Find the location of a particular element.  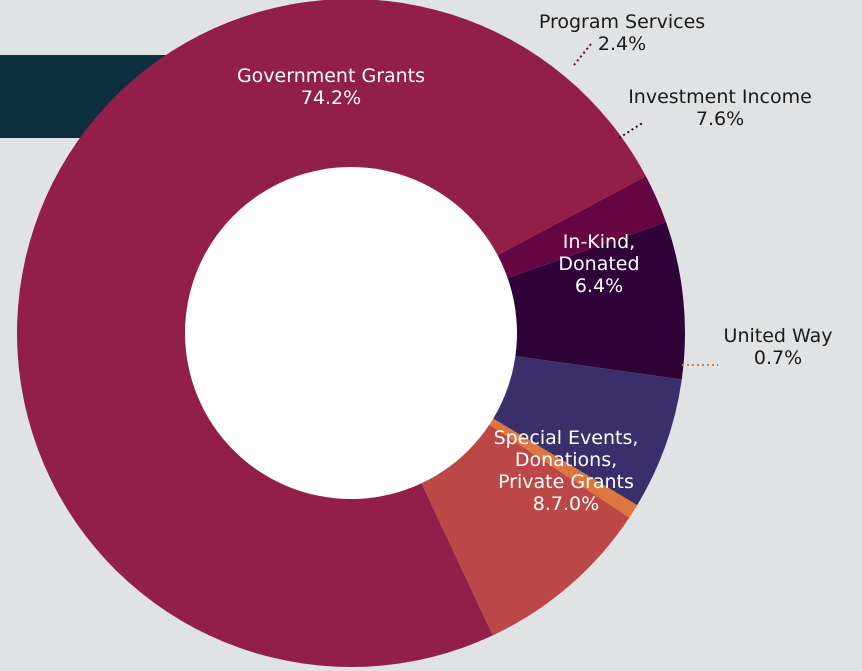

value-investment-income: 7.6% is located at coordinates (720, 119).